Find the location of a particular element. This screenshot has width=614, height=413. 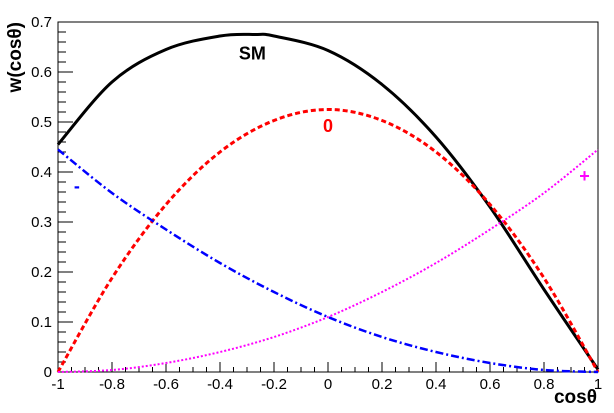

y-tick-label: 0.7 is located at coordinates (41, 22).